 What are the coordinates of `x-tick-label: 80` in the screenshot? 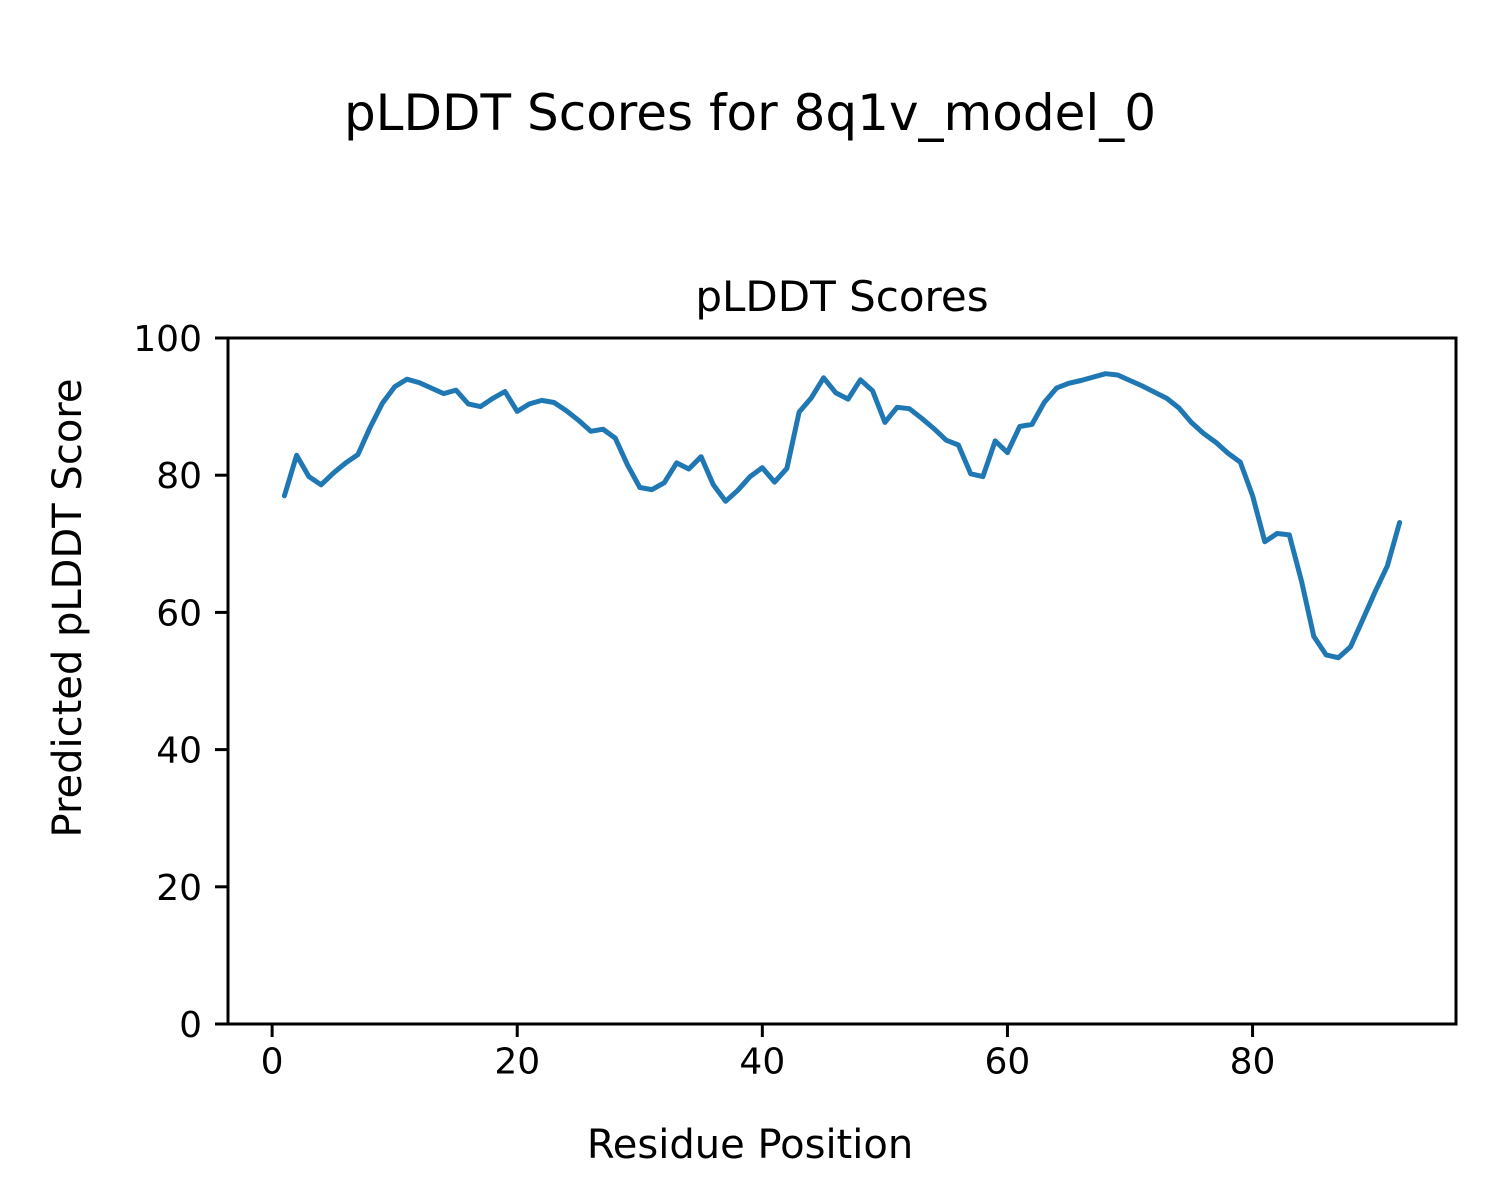 It's located at (1253, 1062).